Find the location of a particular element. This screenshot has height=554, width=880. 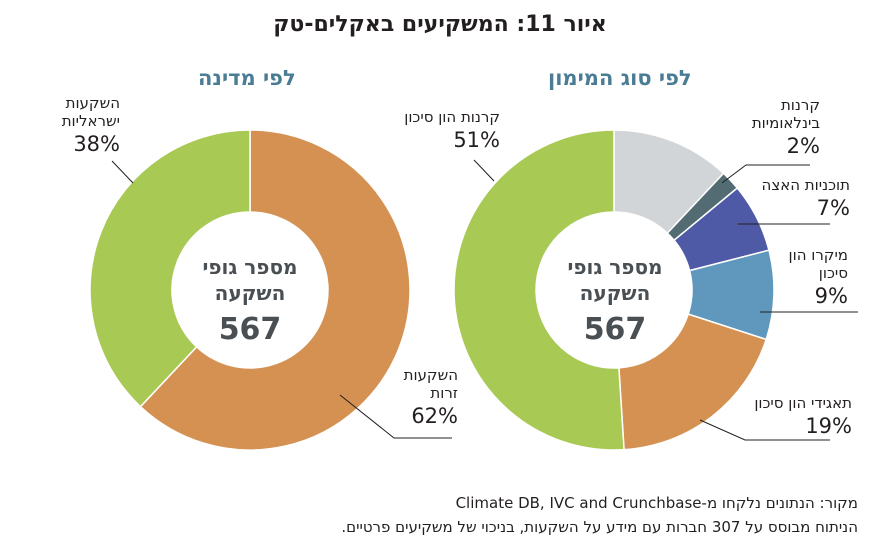

label-corporate-vc-line1: תאגידי הון סיכון is located at coordinates (803, 403).